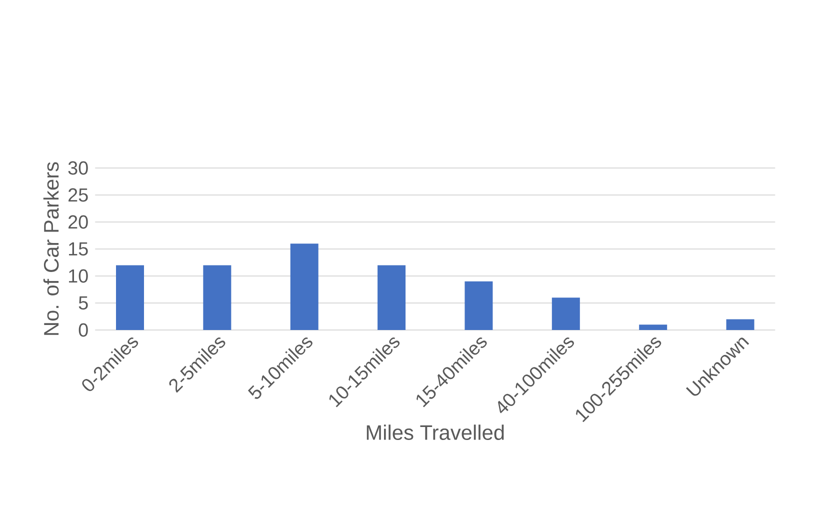  What do you see at coordinates (83, 330) in the screenshot?
I see `y-tick-label: 0` at bounding box center [83, 330].